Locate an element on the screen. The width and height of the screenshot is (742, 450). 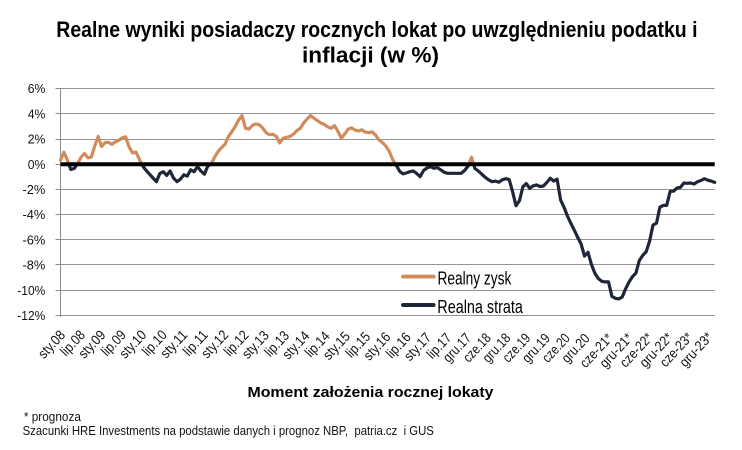
svg-text: -10% is located at coordinates (31, 290).